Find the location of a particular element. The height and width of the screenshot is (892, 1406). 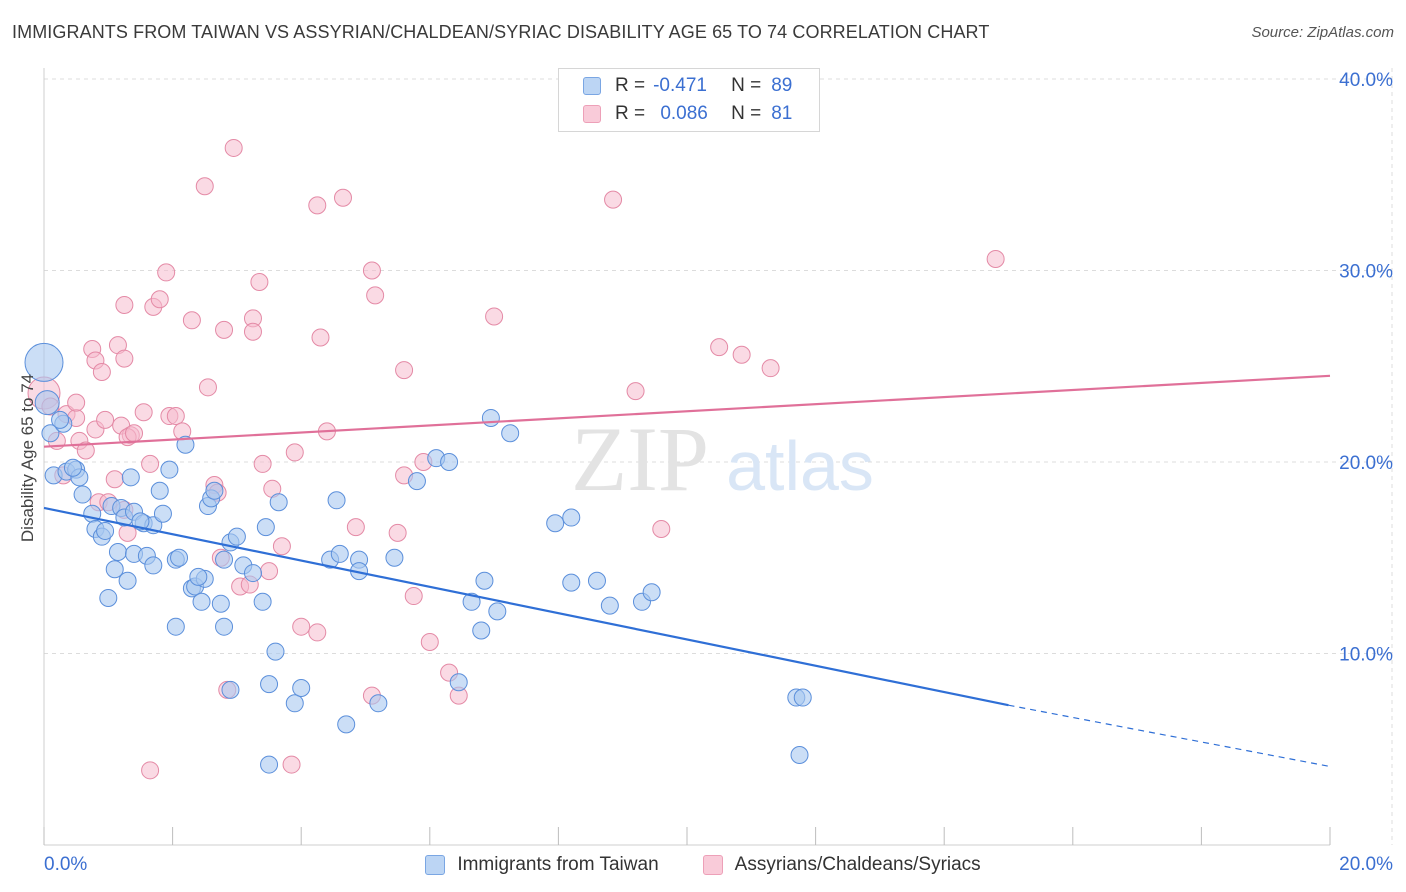

stats-row-taiwan: R = -0.471 N = 89 is located at coordinates (687, 86).